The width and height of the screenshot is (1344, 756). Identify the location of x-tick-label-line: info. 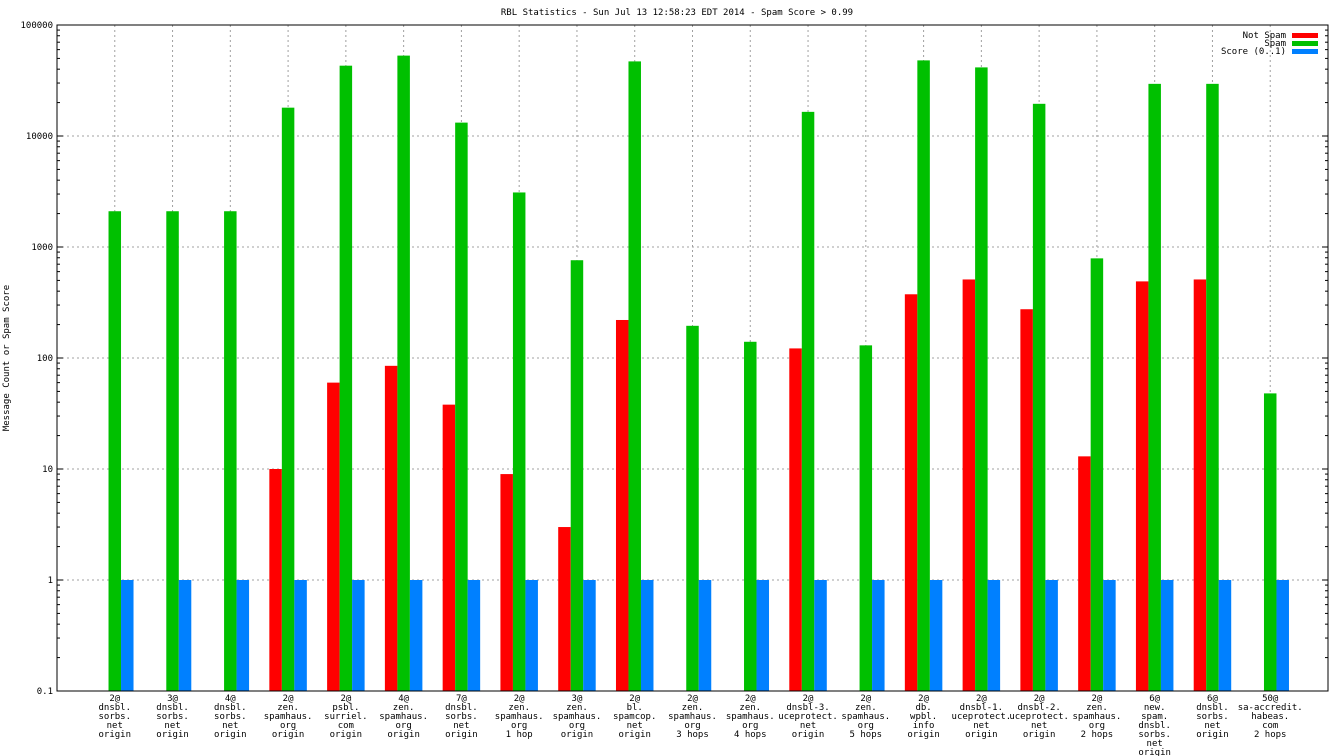
(924, 726).